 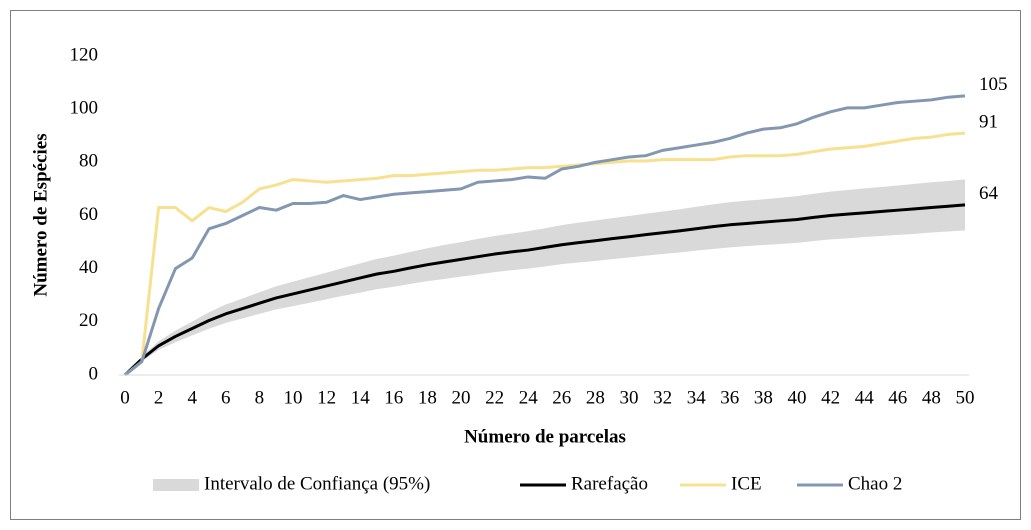 I want to click on x-tick-label: 4, so click(x=192, y=397).